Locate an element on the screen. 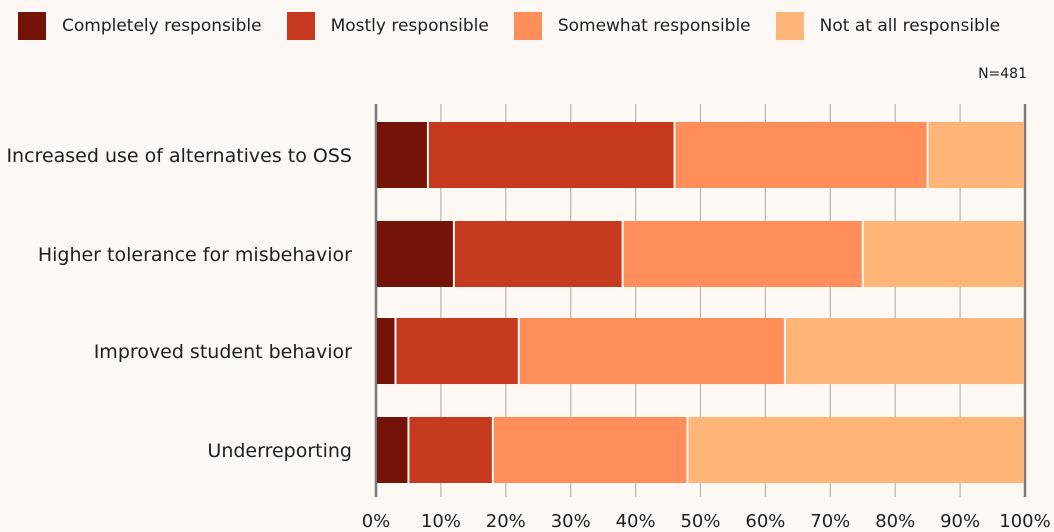  category-label: Increased use of alternatives to OSS is located at coordinates (179, 156).